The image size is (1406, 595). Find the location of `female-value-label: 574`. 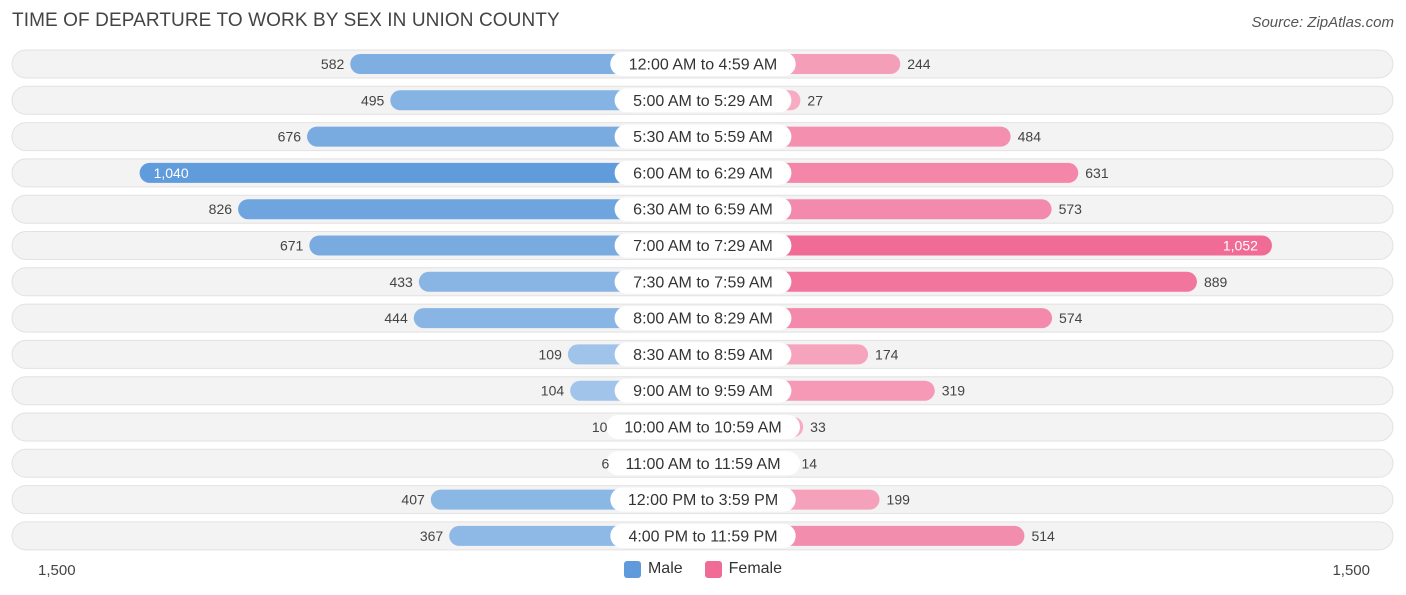

female-value-label: 574 is located at coordinates (1071, 318).